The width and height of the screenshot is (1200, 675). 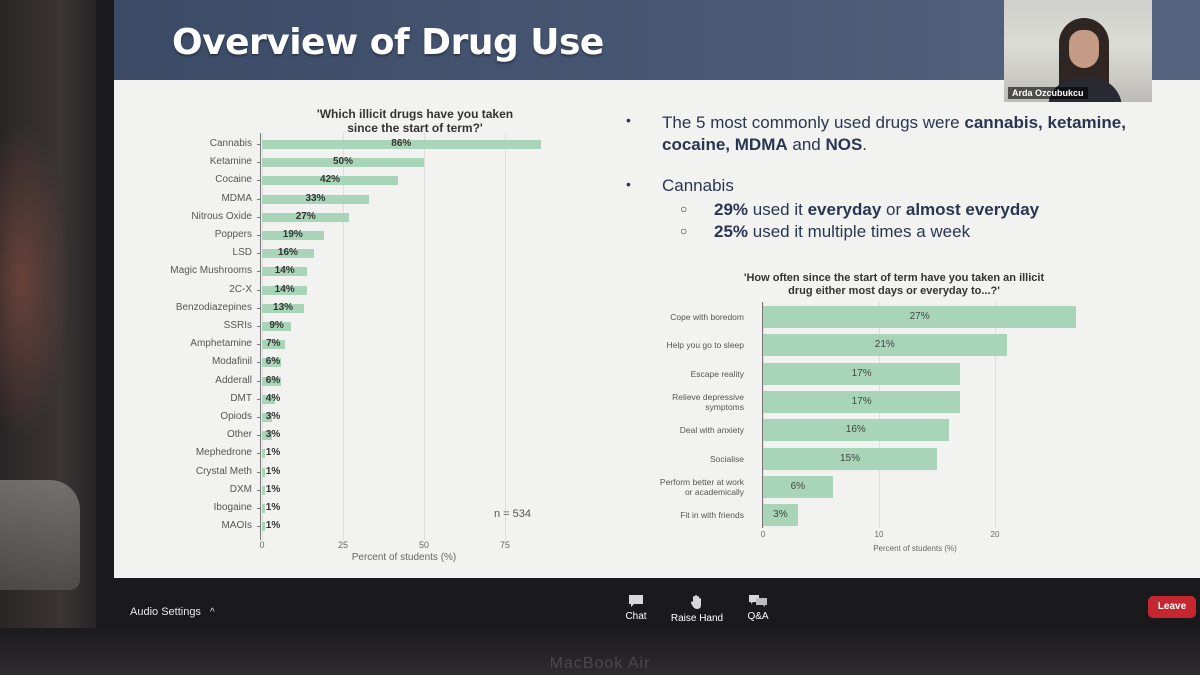 I want to click on drugs-bar-value: 13%, so click(x=283, y=307).